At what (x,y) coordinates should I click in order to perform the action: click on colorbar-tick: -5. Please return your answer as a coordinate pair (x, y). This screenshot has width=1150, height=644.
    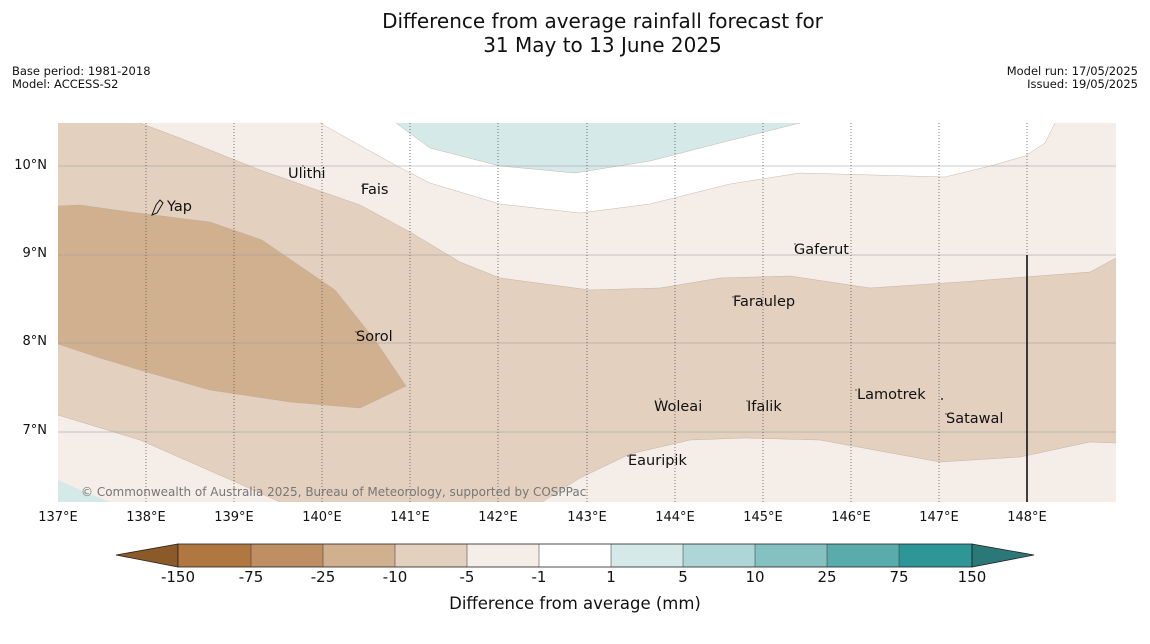
    Looking at the image, I should click on (467, 577).